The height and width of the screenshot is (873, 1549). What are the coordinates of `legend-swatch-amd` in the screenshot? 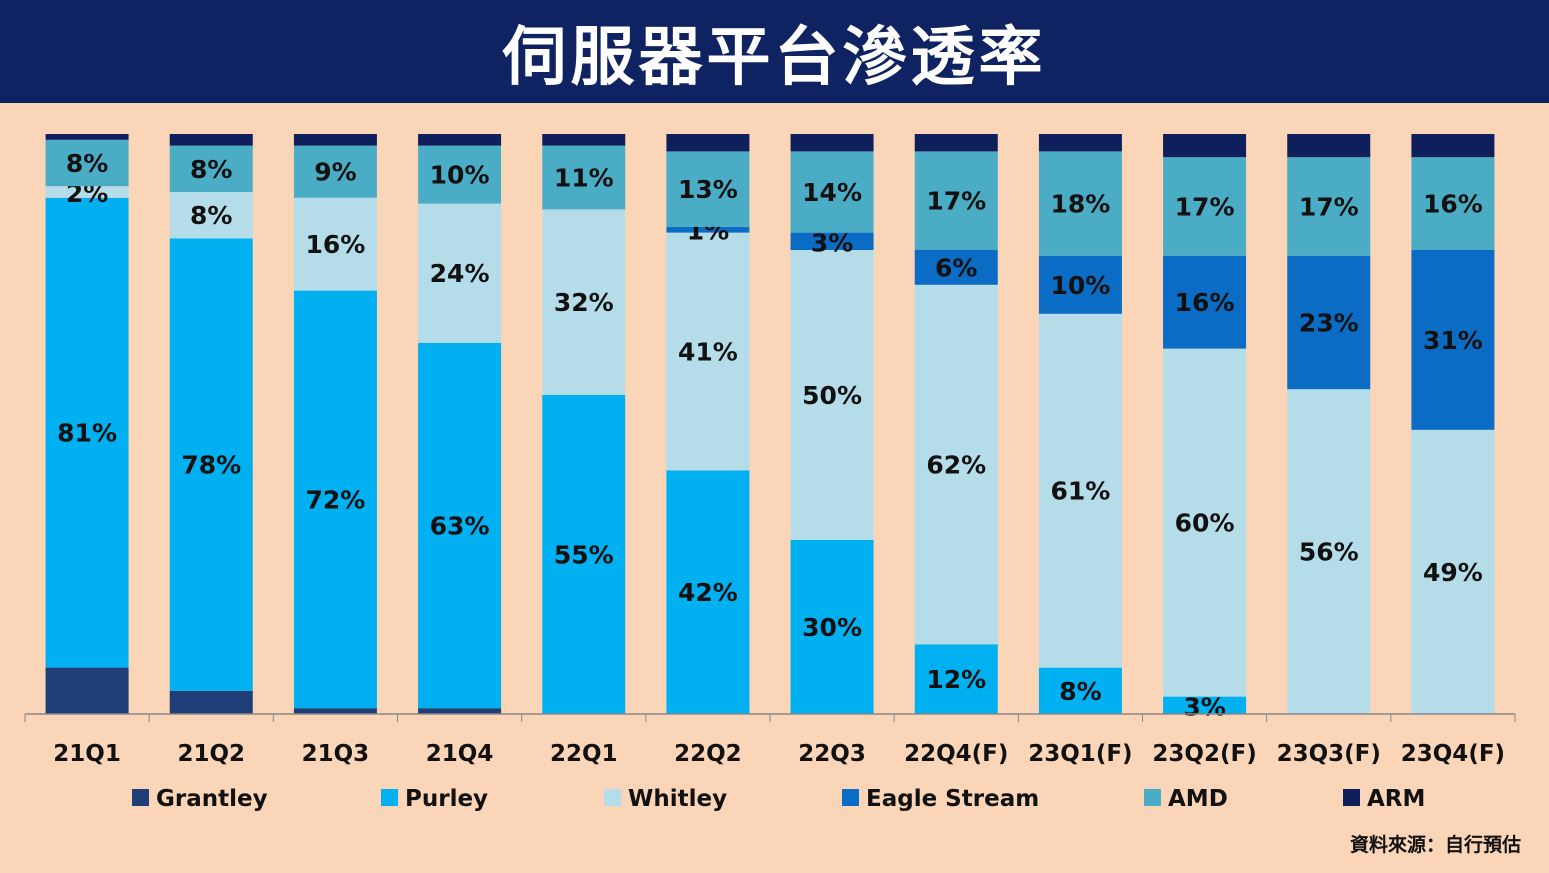 It's located at (1152, 797).